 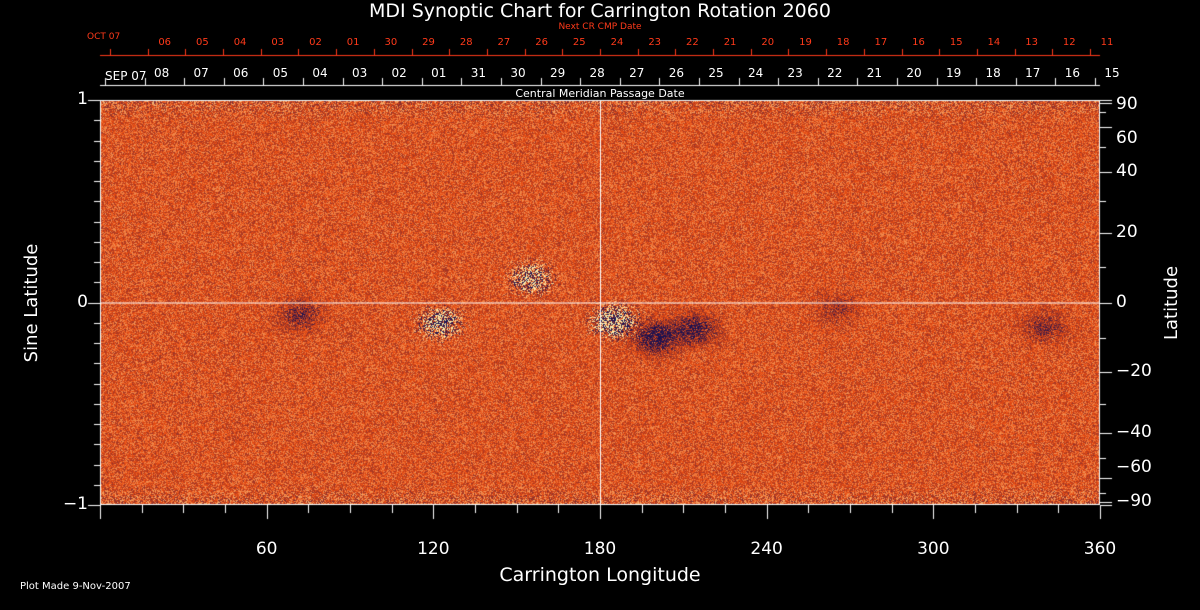 What do you see at coordinates (843, 42) in the screenshot?
I see `next-cmp-date-tick: 18` at bounding box center [843, 42].